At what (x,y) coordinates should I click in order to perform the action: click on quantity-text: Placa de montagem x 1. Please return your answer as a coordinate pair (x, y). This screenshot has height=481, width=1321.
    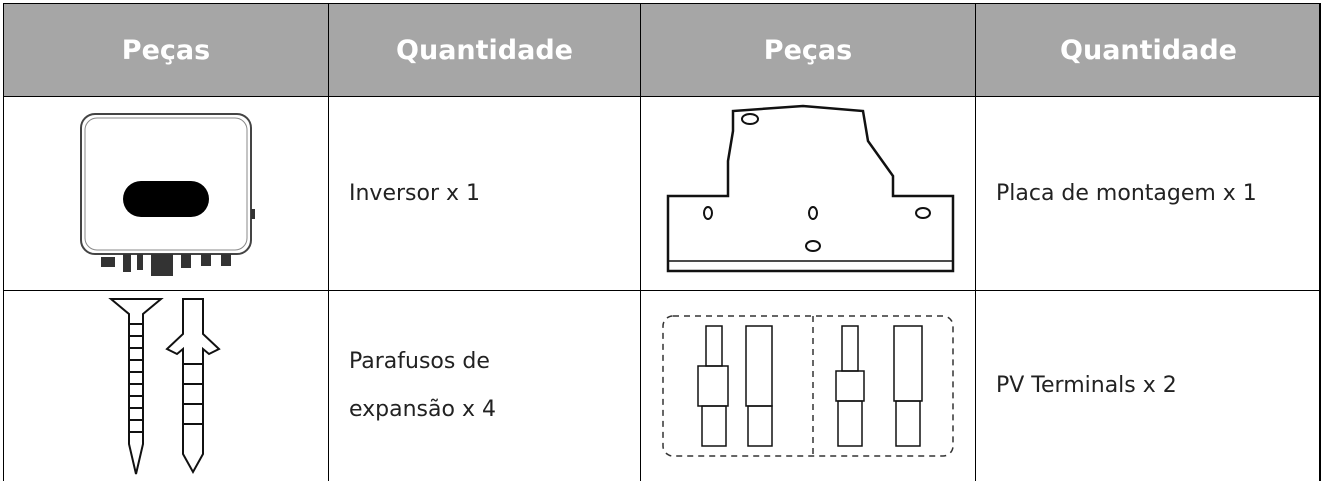
    Looking at the image, I should click on (1126, 193).